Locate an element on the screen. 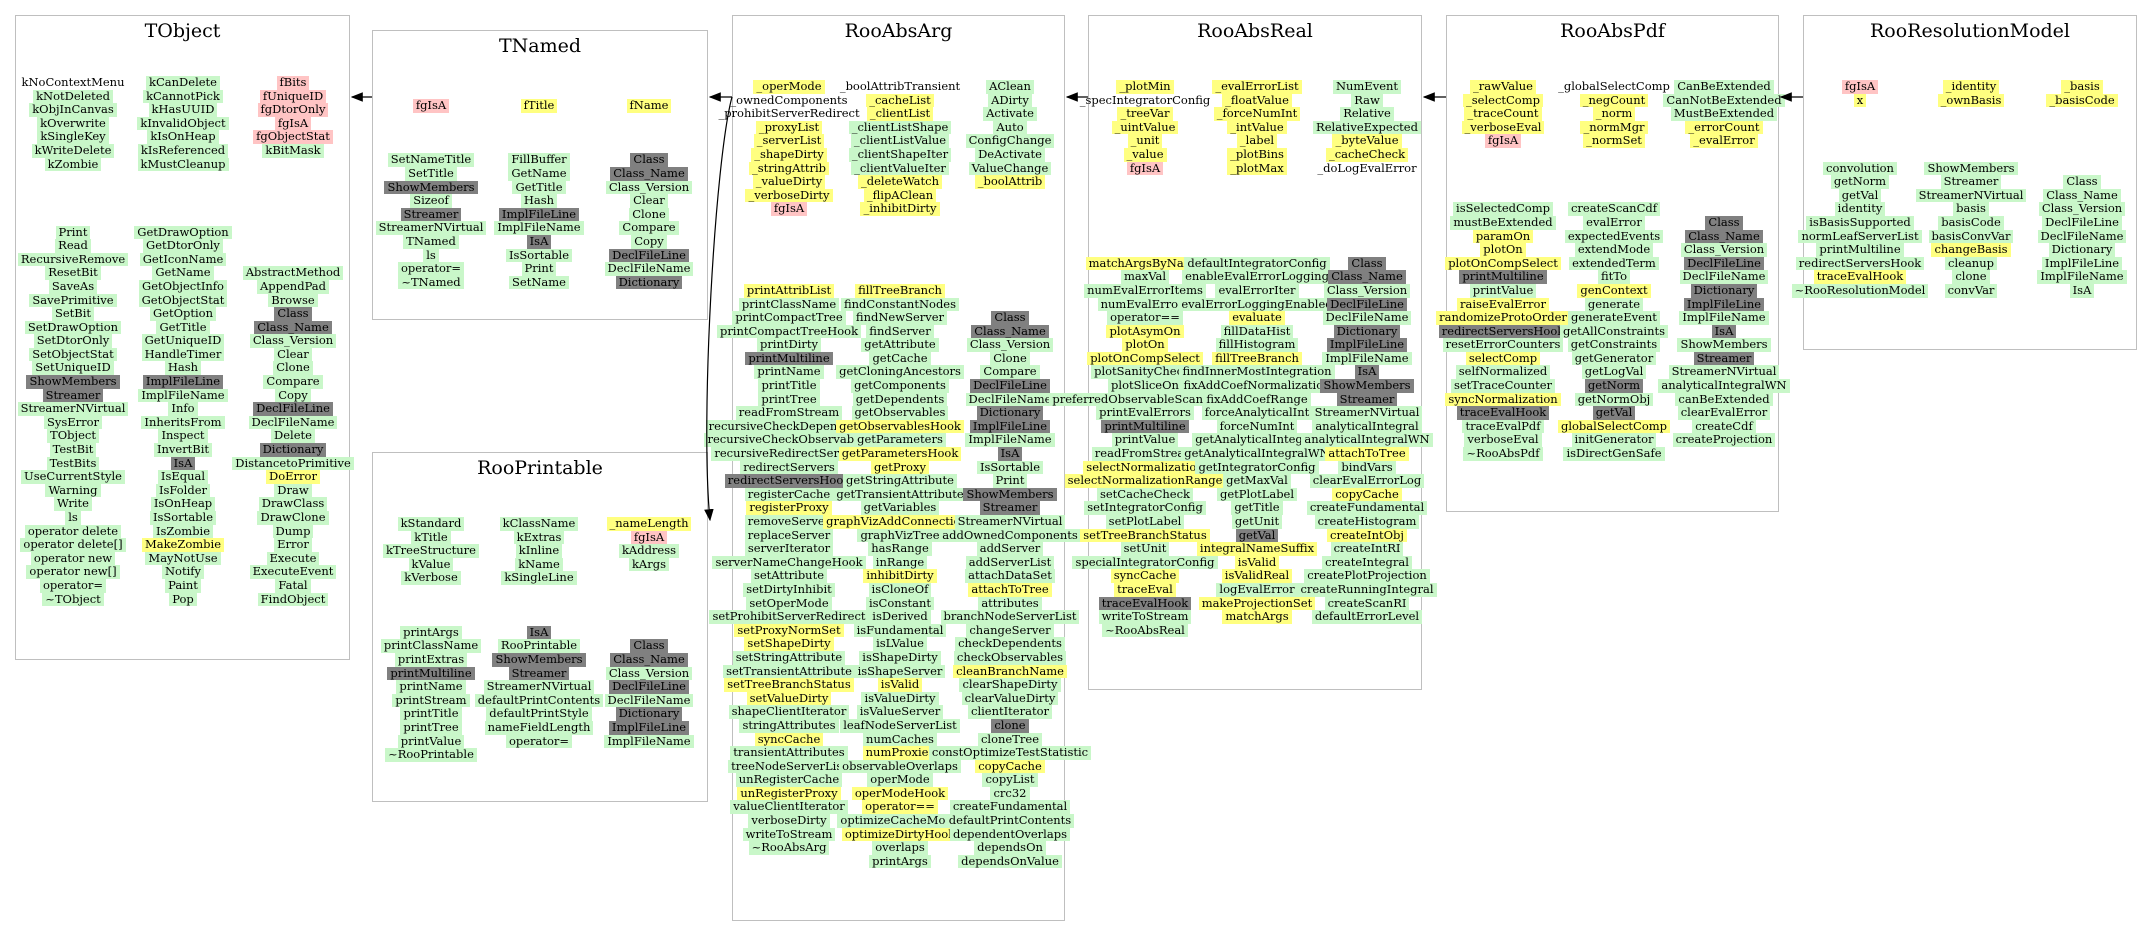 The width and height of the screenshot is (2152, 949). member-item: selectNormalizationRange is located at coordinates (1145, 481).